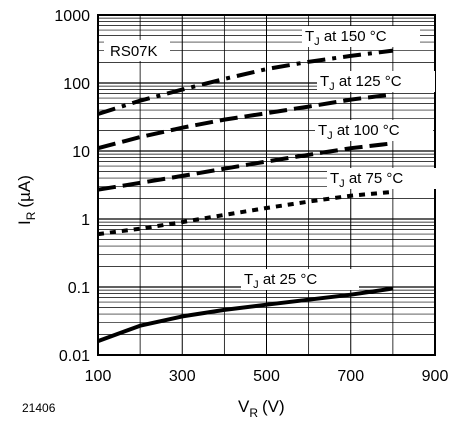 This screenshot has height=423, width=461. I want to click on series-label-0: TJ at 150 °C, so click(346, 38).